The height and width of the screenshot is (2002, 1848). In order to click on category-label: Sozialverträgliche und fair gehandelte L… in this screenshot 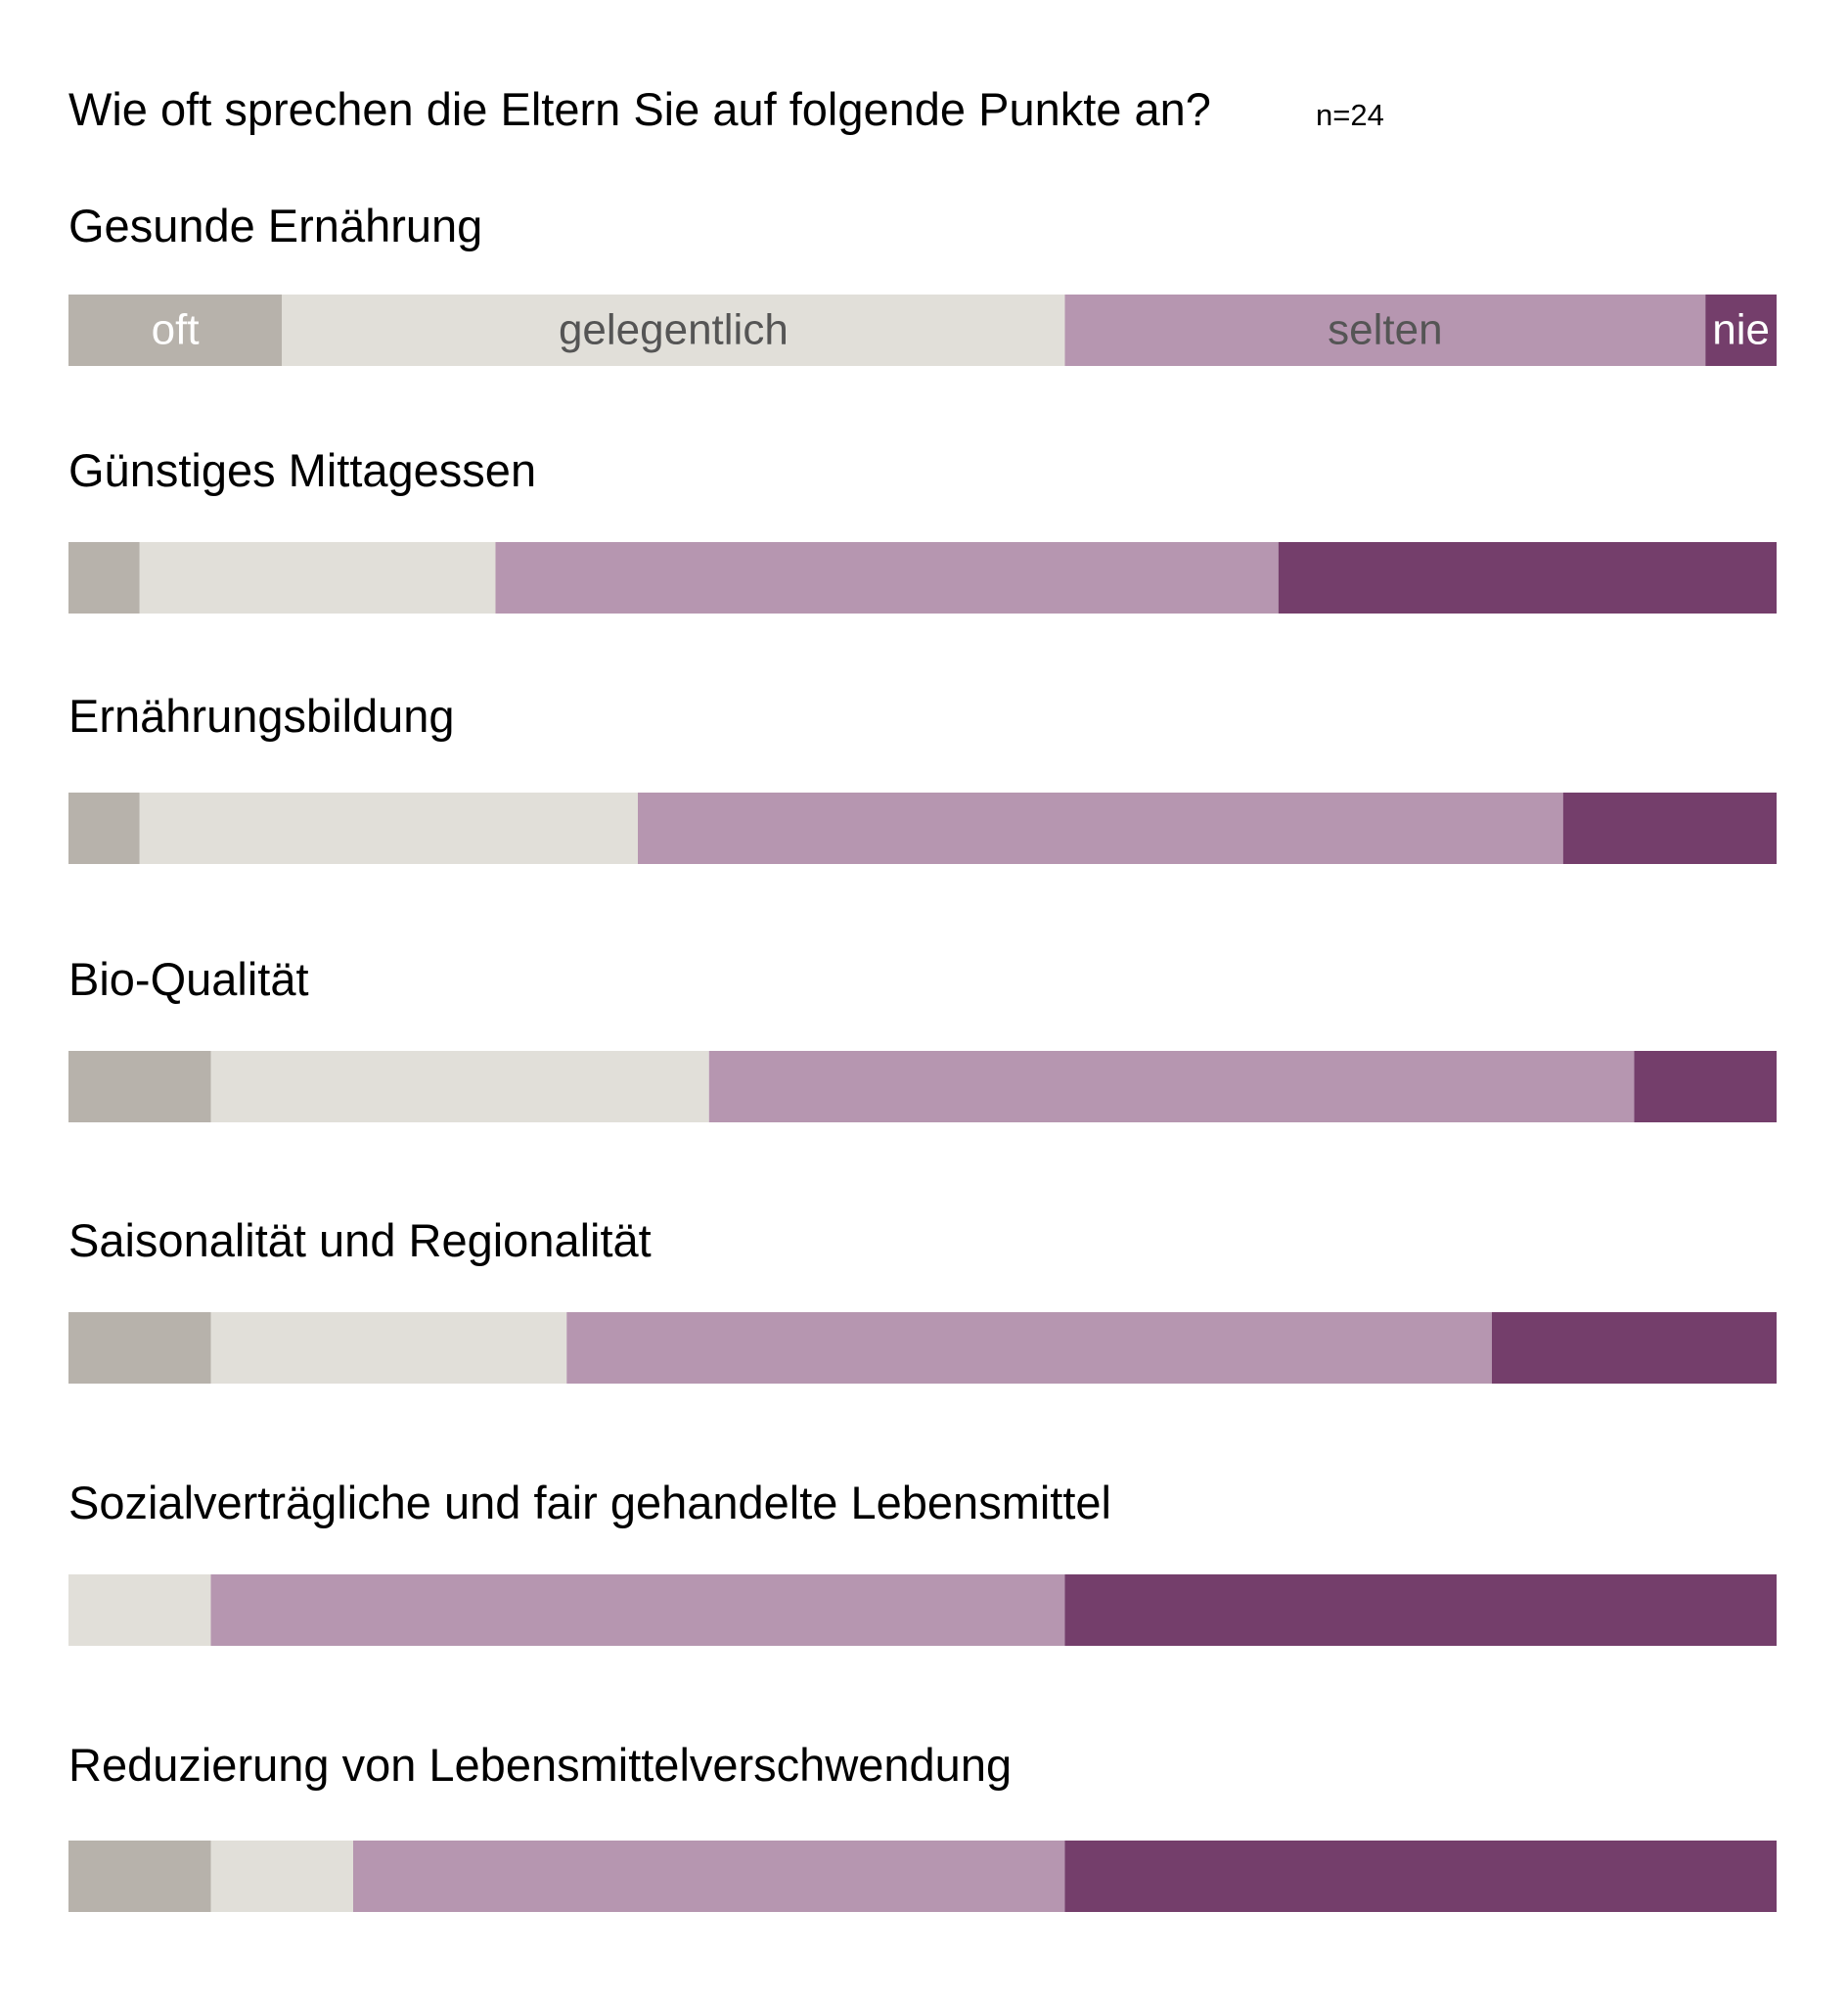, I will do `click(589, 1502)`.